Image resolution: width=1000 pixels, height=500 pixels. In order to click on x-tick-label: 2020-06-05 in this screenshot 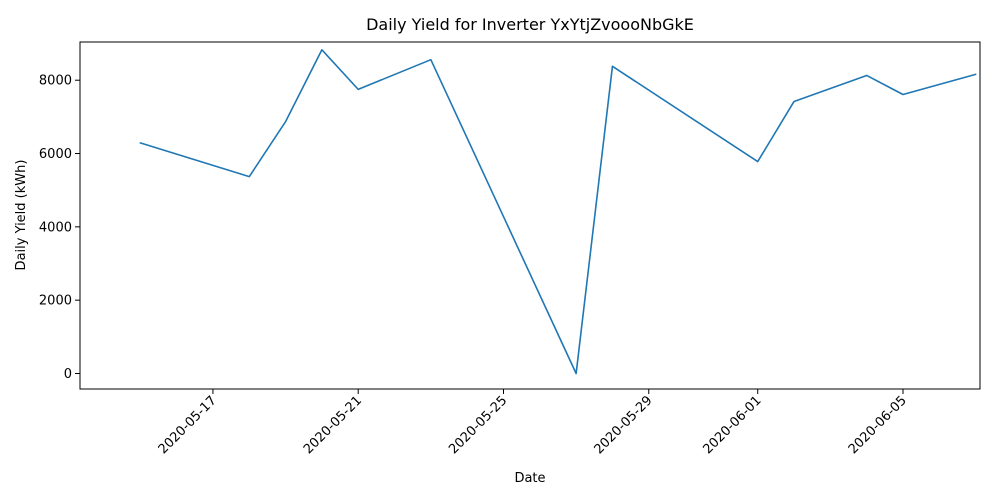, I will do `click(878, 425)`.